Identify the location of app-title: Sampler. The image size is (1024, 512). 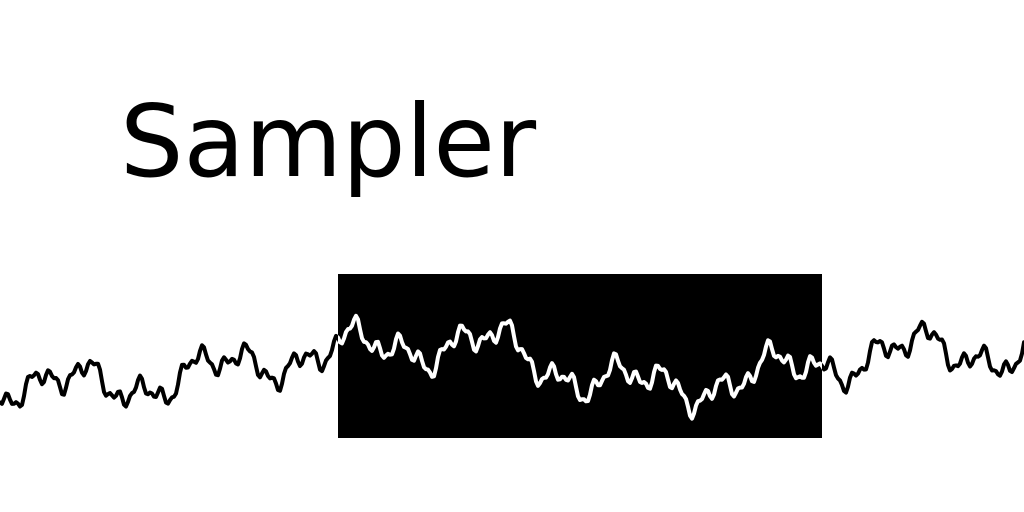
(328, 141).